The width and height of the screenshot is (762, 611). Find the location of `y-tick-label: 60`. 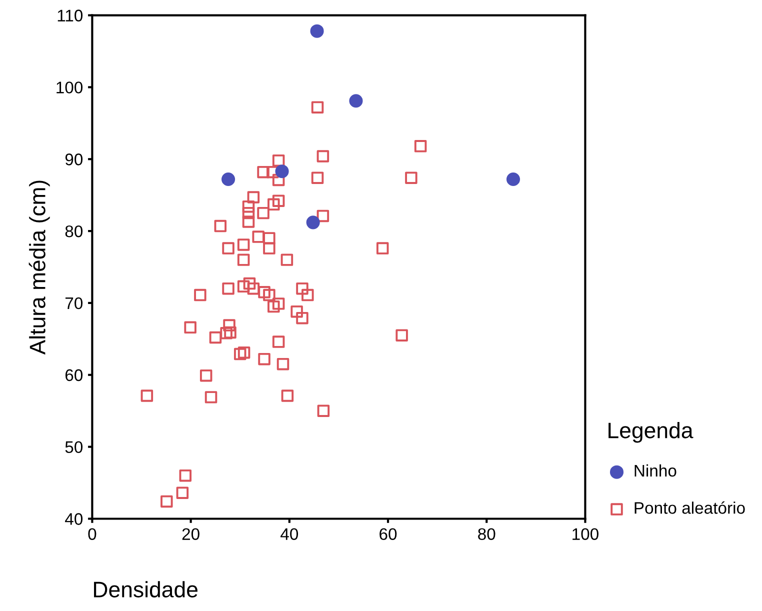

y-tick-label: 60 is located at coordinates (74, 375).